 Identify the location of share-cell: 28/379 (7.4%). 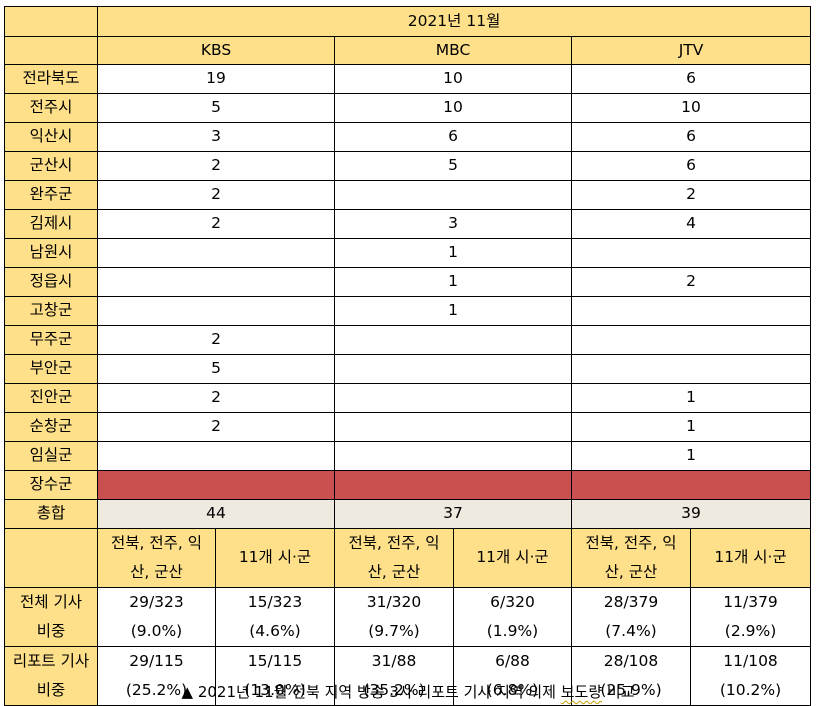
(631, 617).